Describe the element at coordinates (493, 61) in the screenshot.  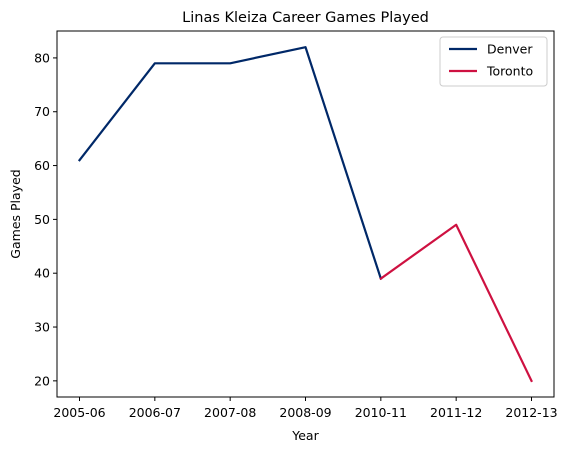
I see `legend: Denver Toronto` at that location.